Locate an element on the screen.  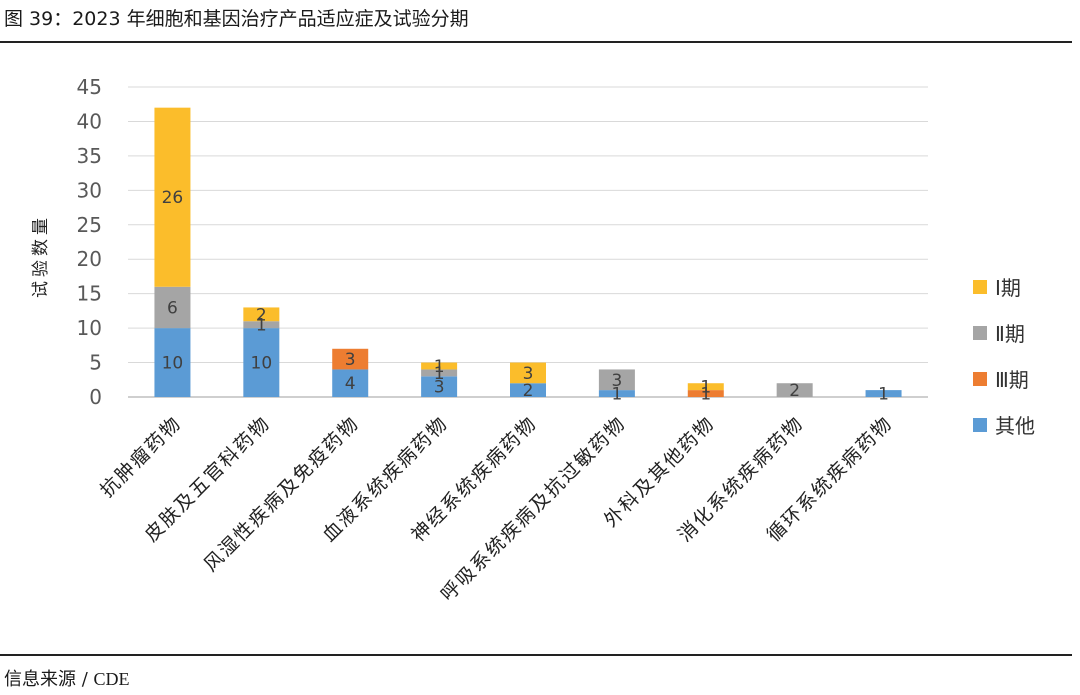
legend-label: Ⅱ期 is located at coordinates (1010, 334).